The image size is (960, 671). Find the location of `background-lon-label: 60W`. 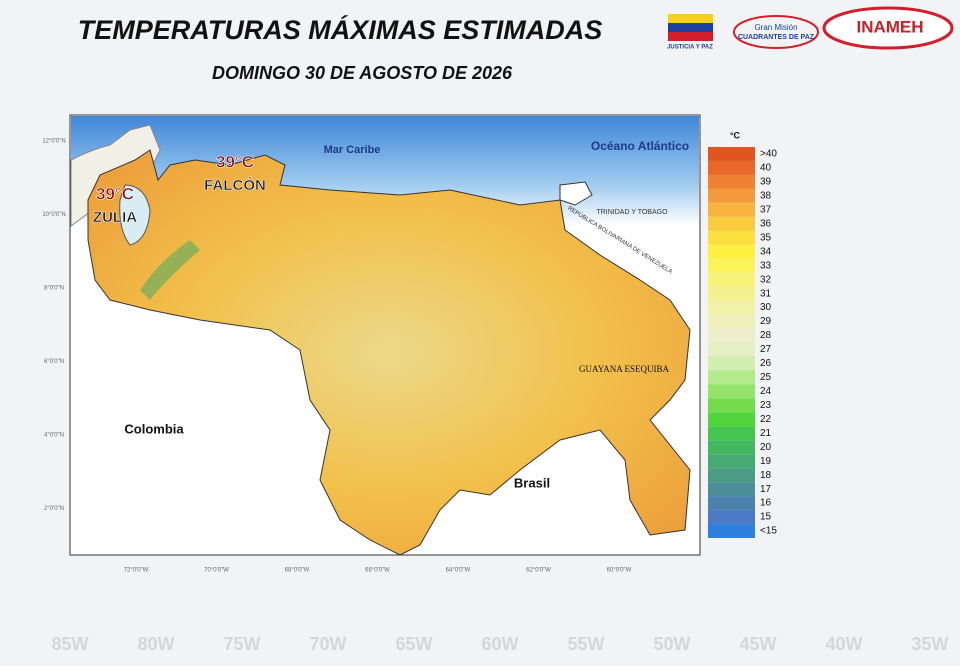

background-lon-label: 60W is located at coordinates (499, 644).